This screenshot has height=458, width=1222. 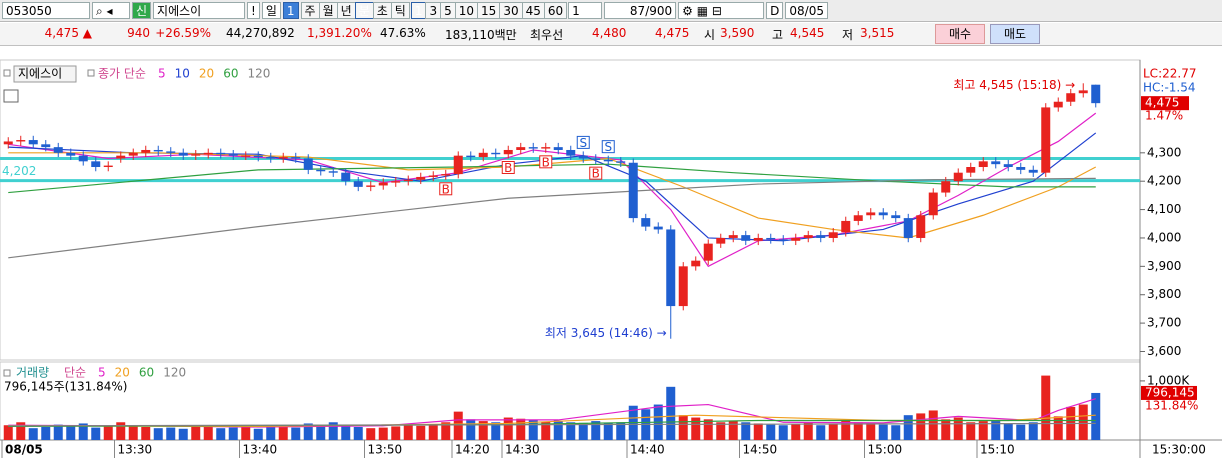 I want to click on signal-label: B, so click(x=446, y=189).